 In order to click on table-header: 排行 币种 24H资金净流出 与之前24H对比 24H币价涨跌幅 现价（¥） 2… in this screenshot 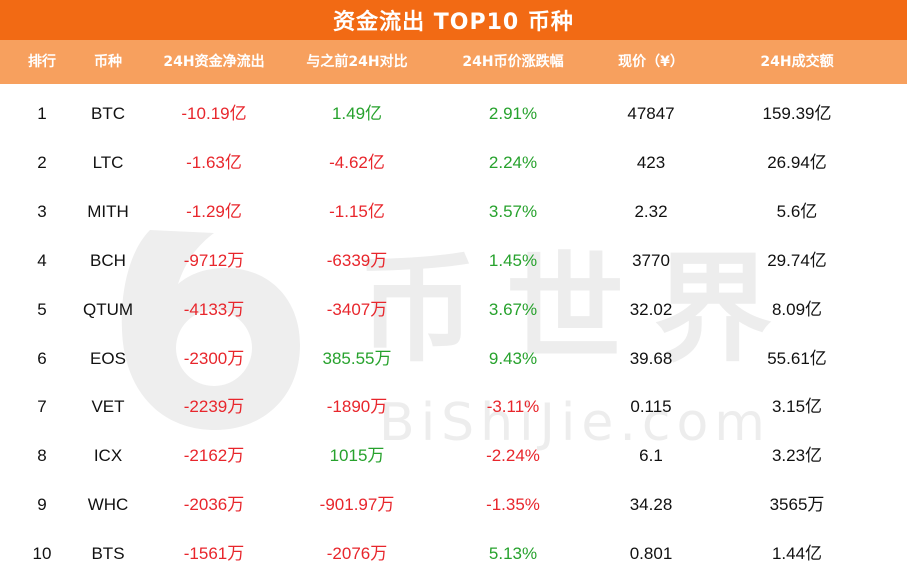, I will do `click(453, 62)`.